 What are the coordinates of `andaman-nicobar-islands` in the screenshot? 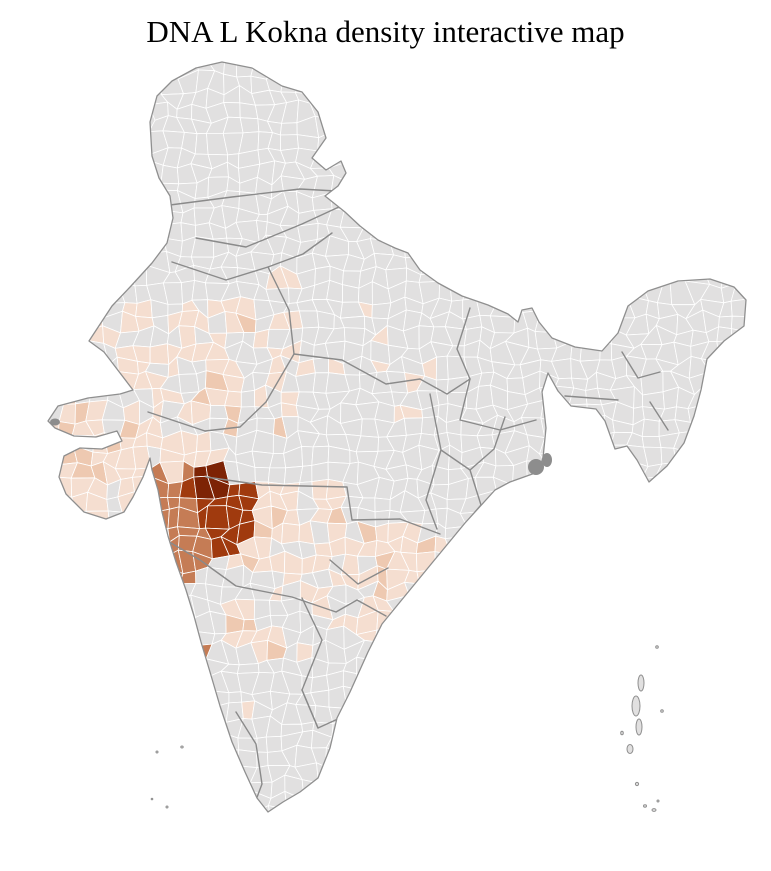 It's located at (642, 728).